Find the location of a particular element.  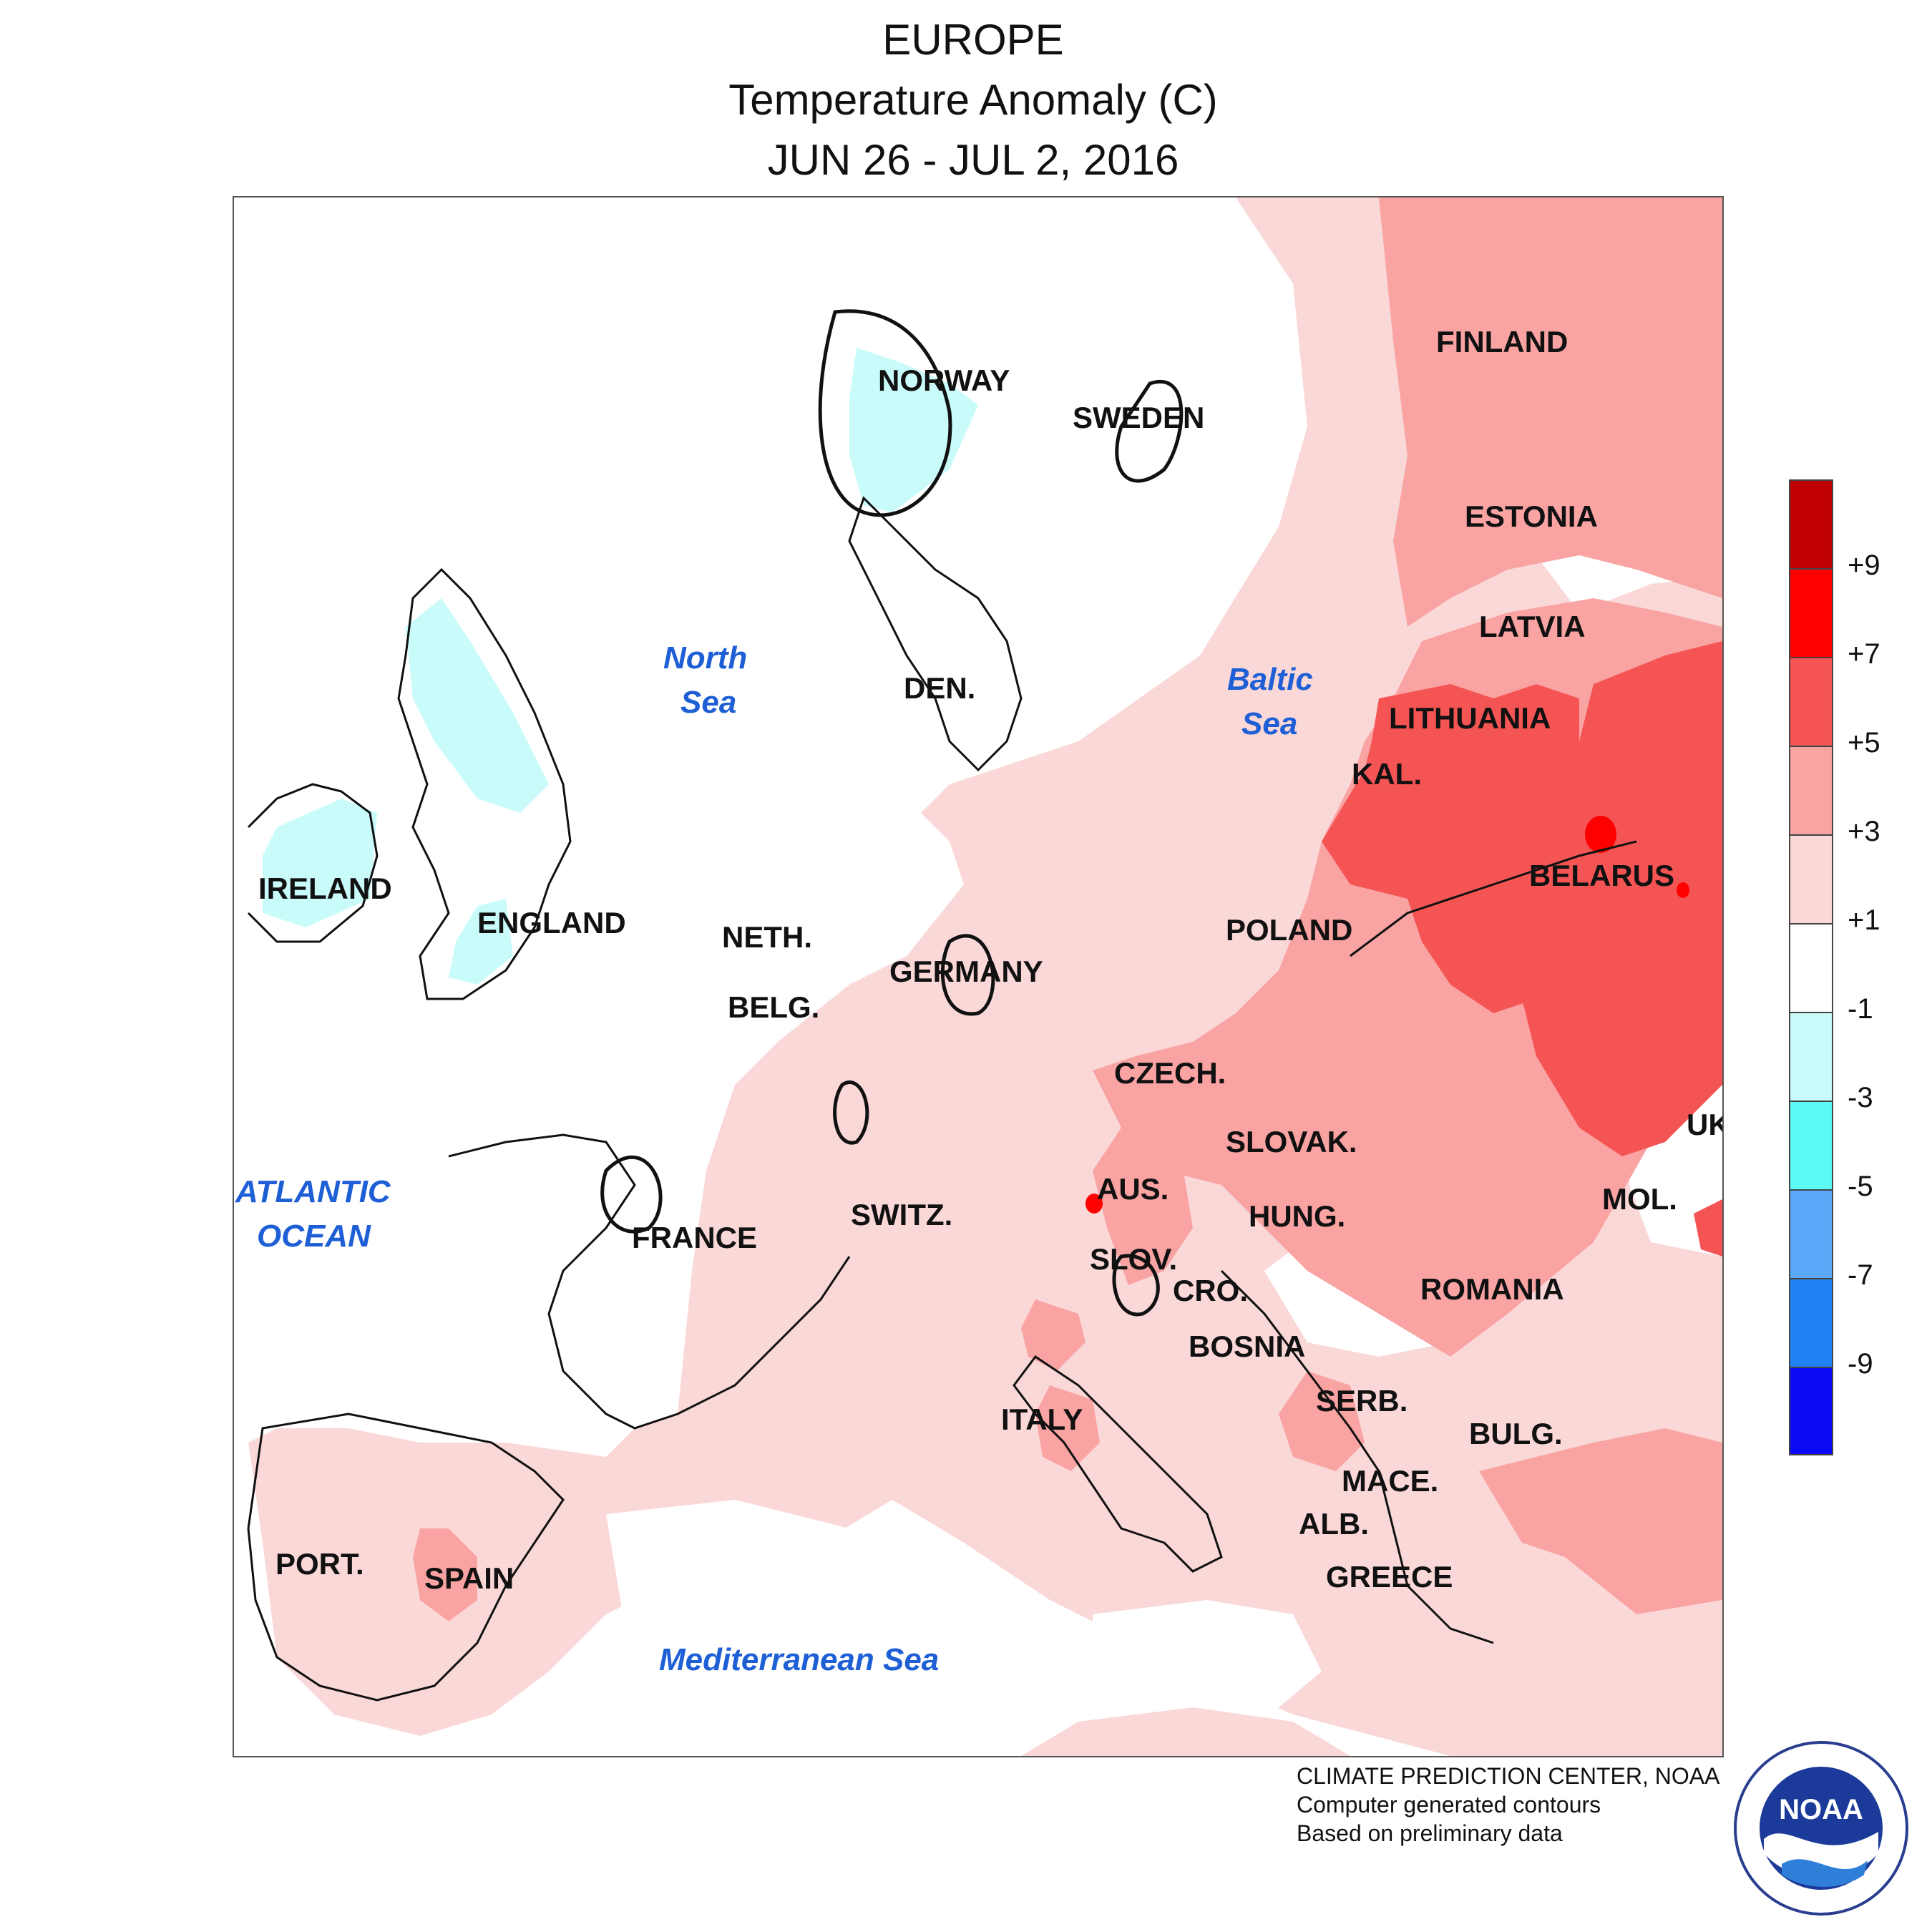

label-ukraine: UK is located at coordinates (1704, 1124).